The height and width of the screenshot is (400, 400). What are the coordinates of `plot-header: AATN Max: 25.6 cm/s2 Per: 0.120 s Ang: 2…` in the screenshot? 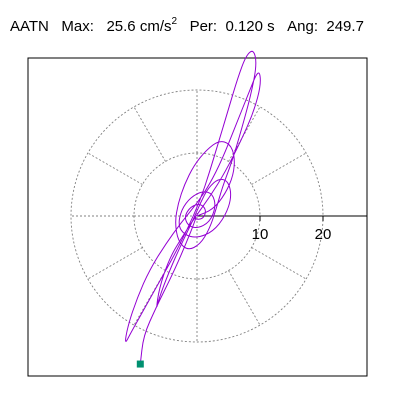 It's located at (187, 25).